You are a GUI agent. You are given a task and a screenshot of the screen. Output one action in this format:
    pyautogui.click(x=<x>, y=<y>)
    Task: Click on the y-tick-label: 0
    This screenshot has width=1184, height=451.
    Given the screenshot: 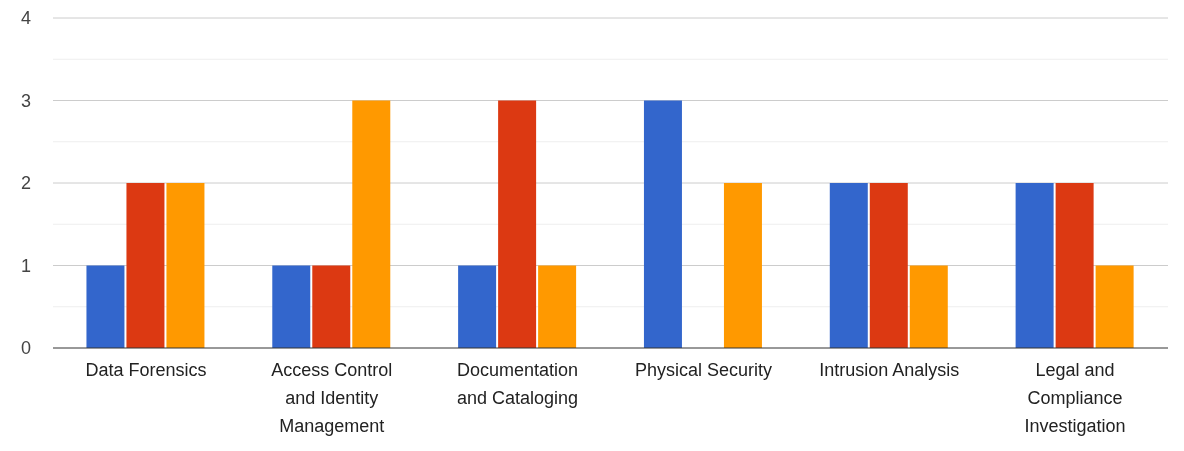 What is the action you would take?
    pyautogui.click(x=25, y=348)
    